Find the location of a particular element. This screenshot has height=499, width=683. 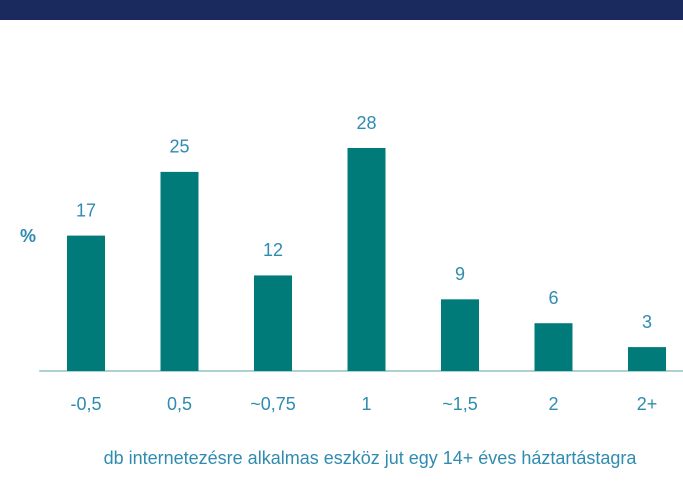

x-tick-label: 0,5 is located at coordinates (179, 404).